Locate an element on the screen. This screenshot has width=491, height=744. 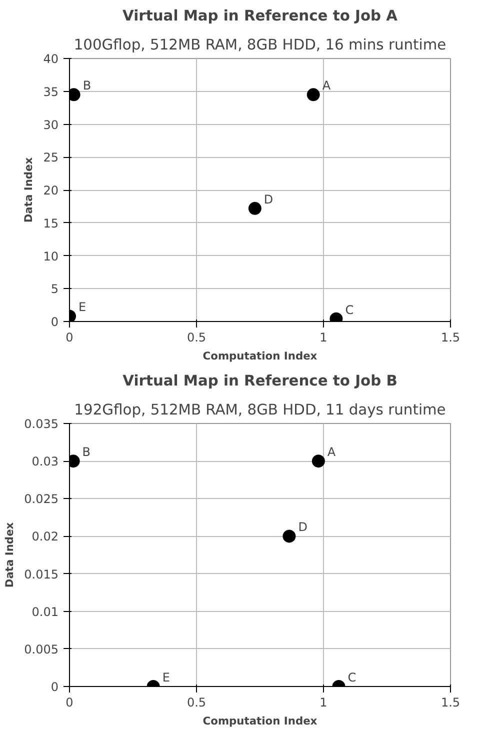
y-tick-label: 0.03 is located at coordinates (45, 461).